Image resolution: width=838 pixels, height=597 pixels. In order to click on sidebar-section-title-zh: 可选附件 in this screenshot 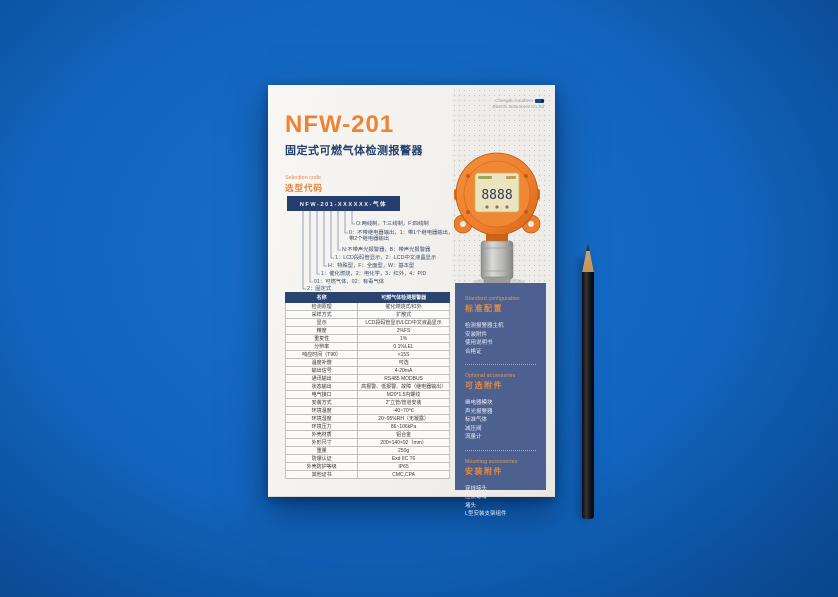, I will do `click(484, 385)`.